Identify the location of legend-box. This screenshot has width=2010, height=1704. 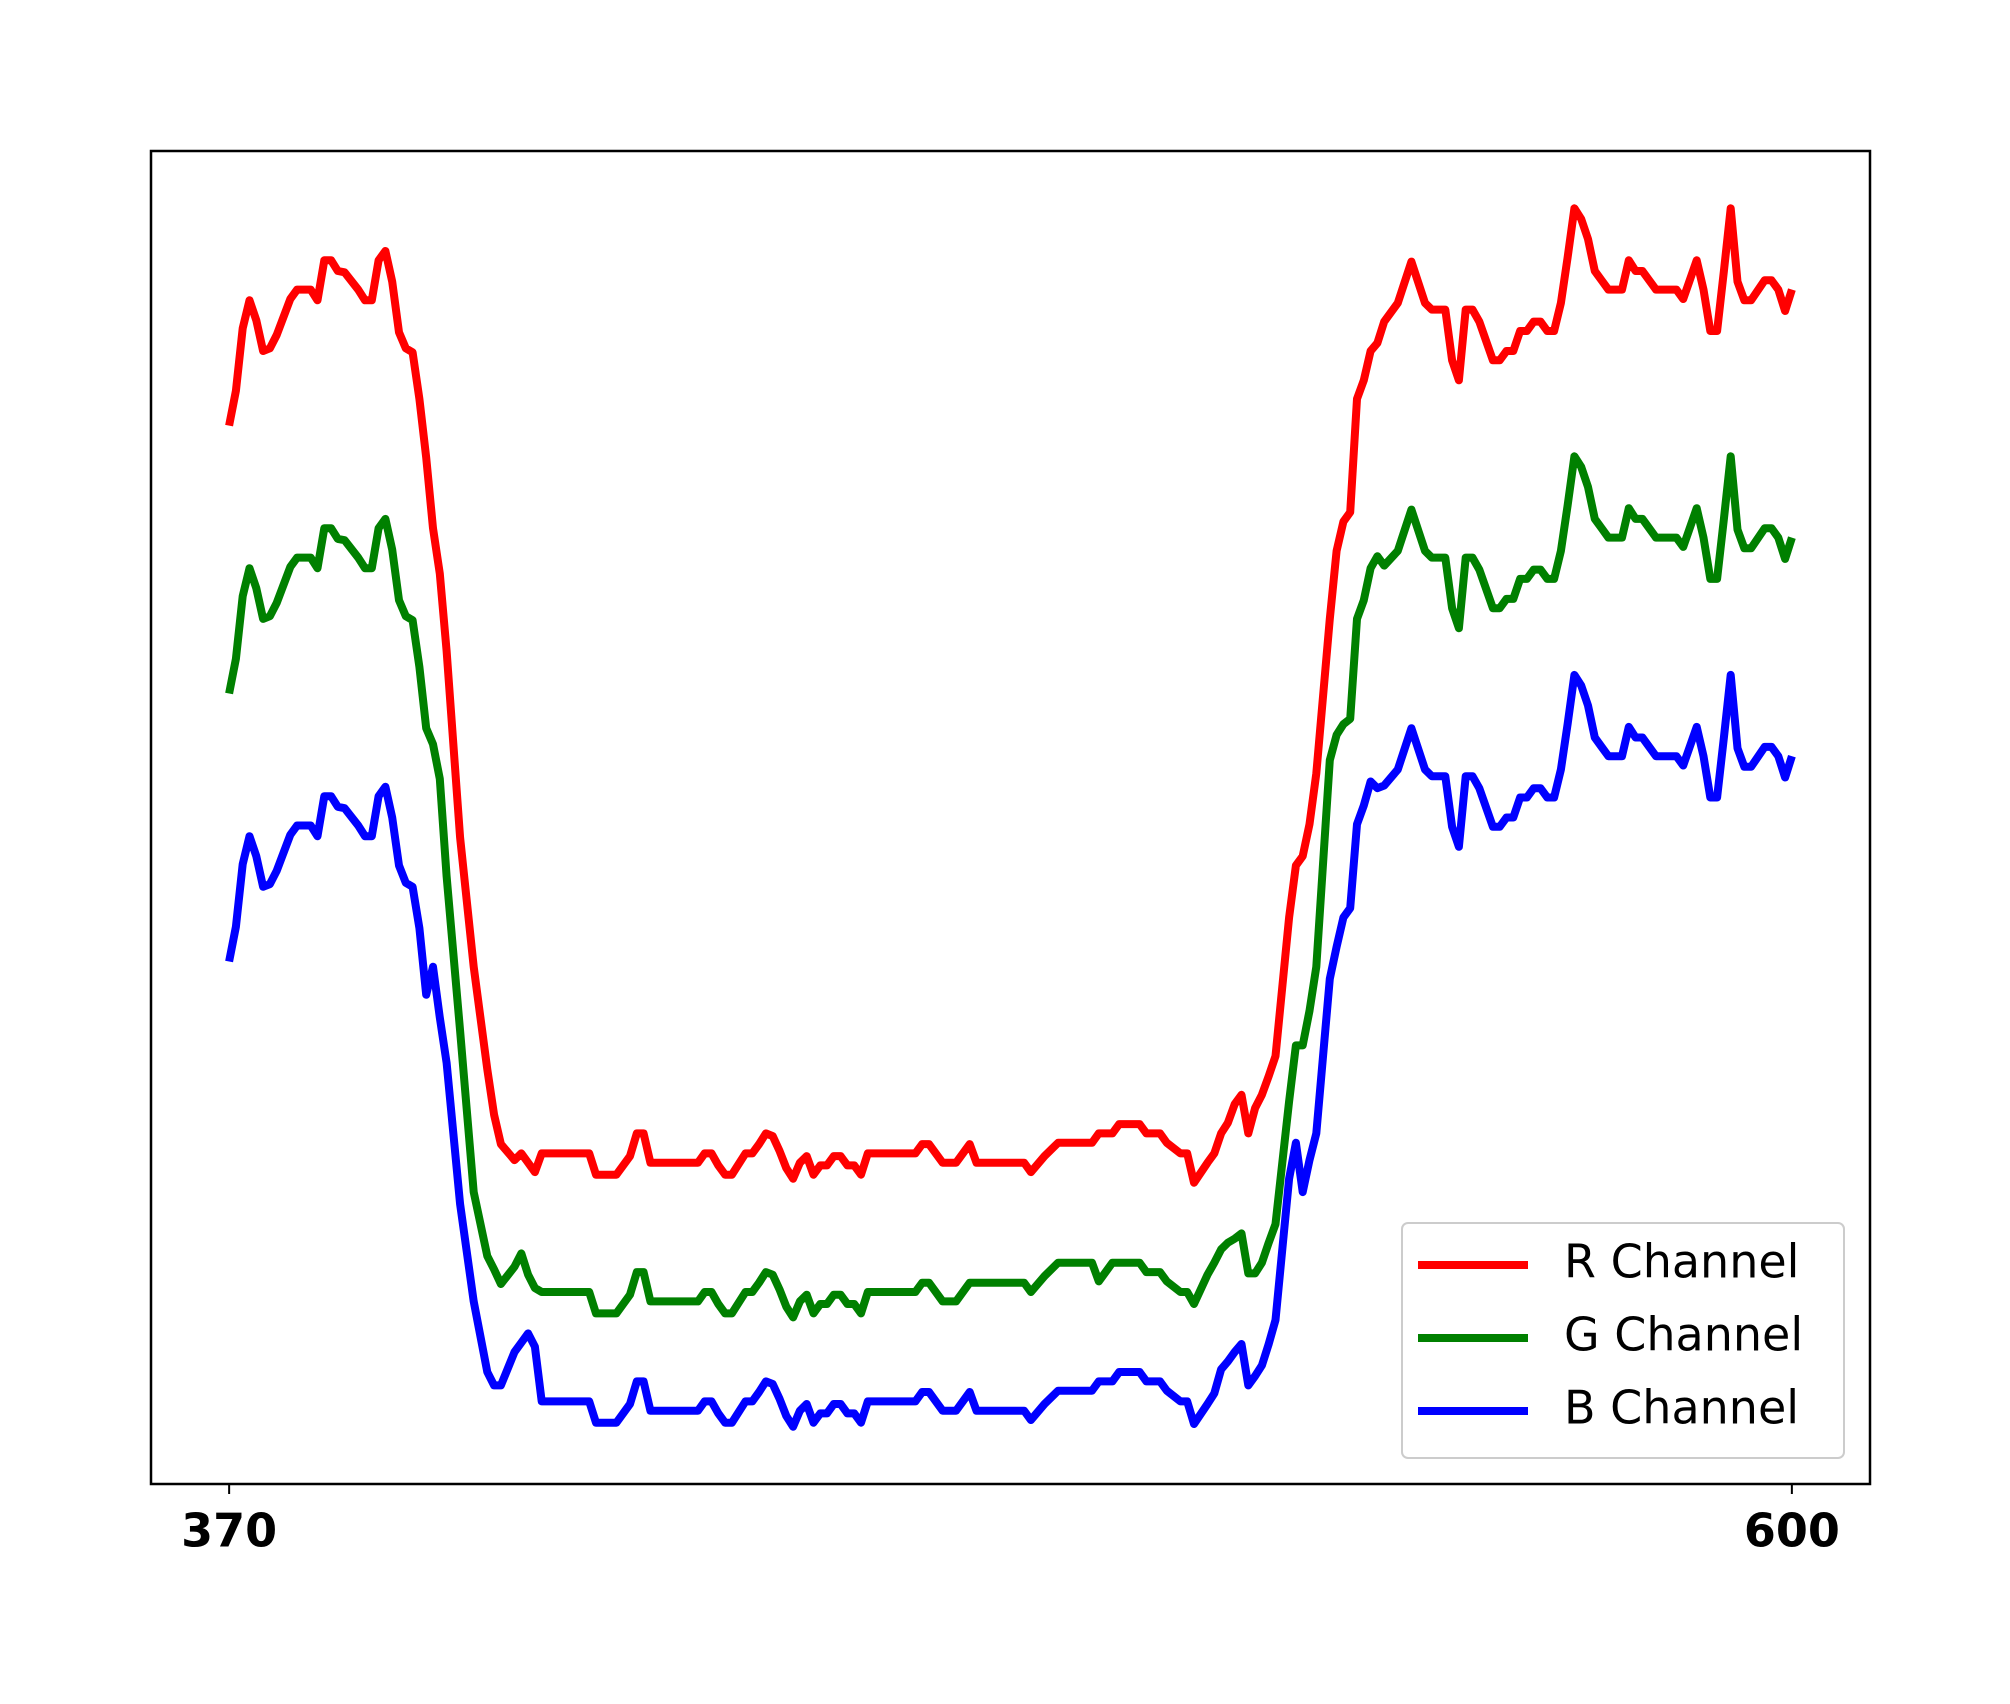
(1623, 1340).